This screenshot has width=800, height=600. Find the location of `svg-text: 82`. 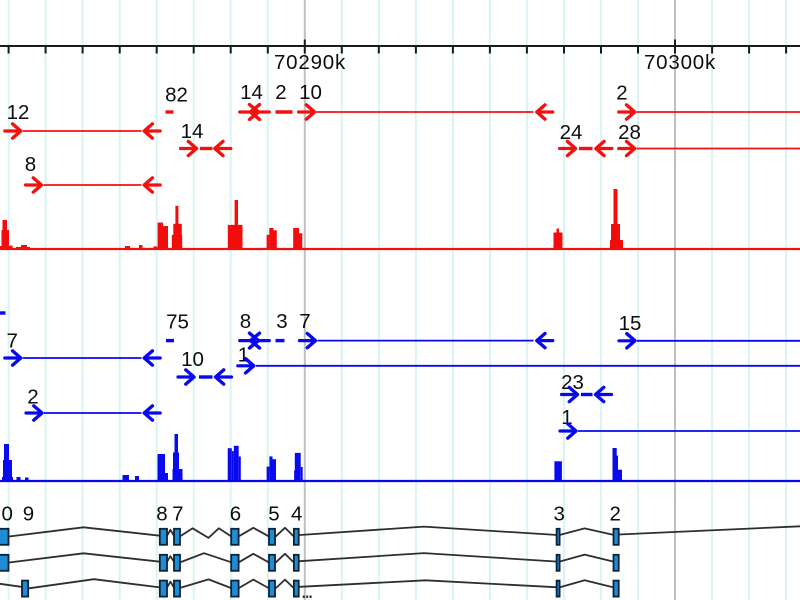

svg-text: 82 is located at coordinates (176, 95).